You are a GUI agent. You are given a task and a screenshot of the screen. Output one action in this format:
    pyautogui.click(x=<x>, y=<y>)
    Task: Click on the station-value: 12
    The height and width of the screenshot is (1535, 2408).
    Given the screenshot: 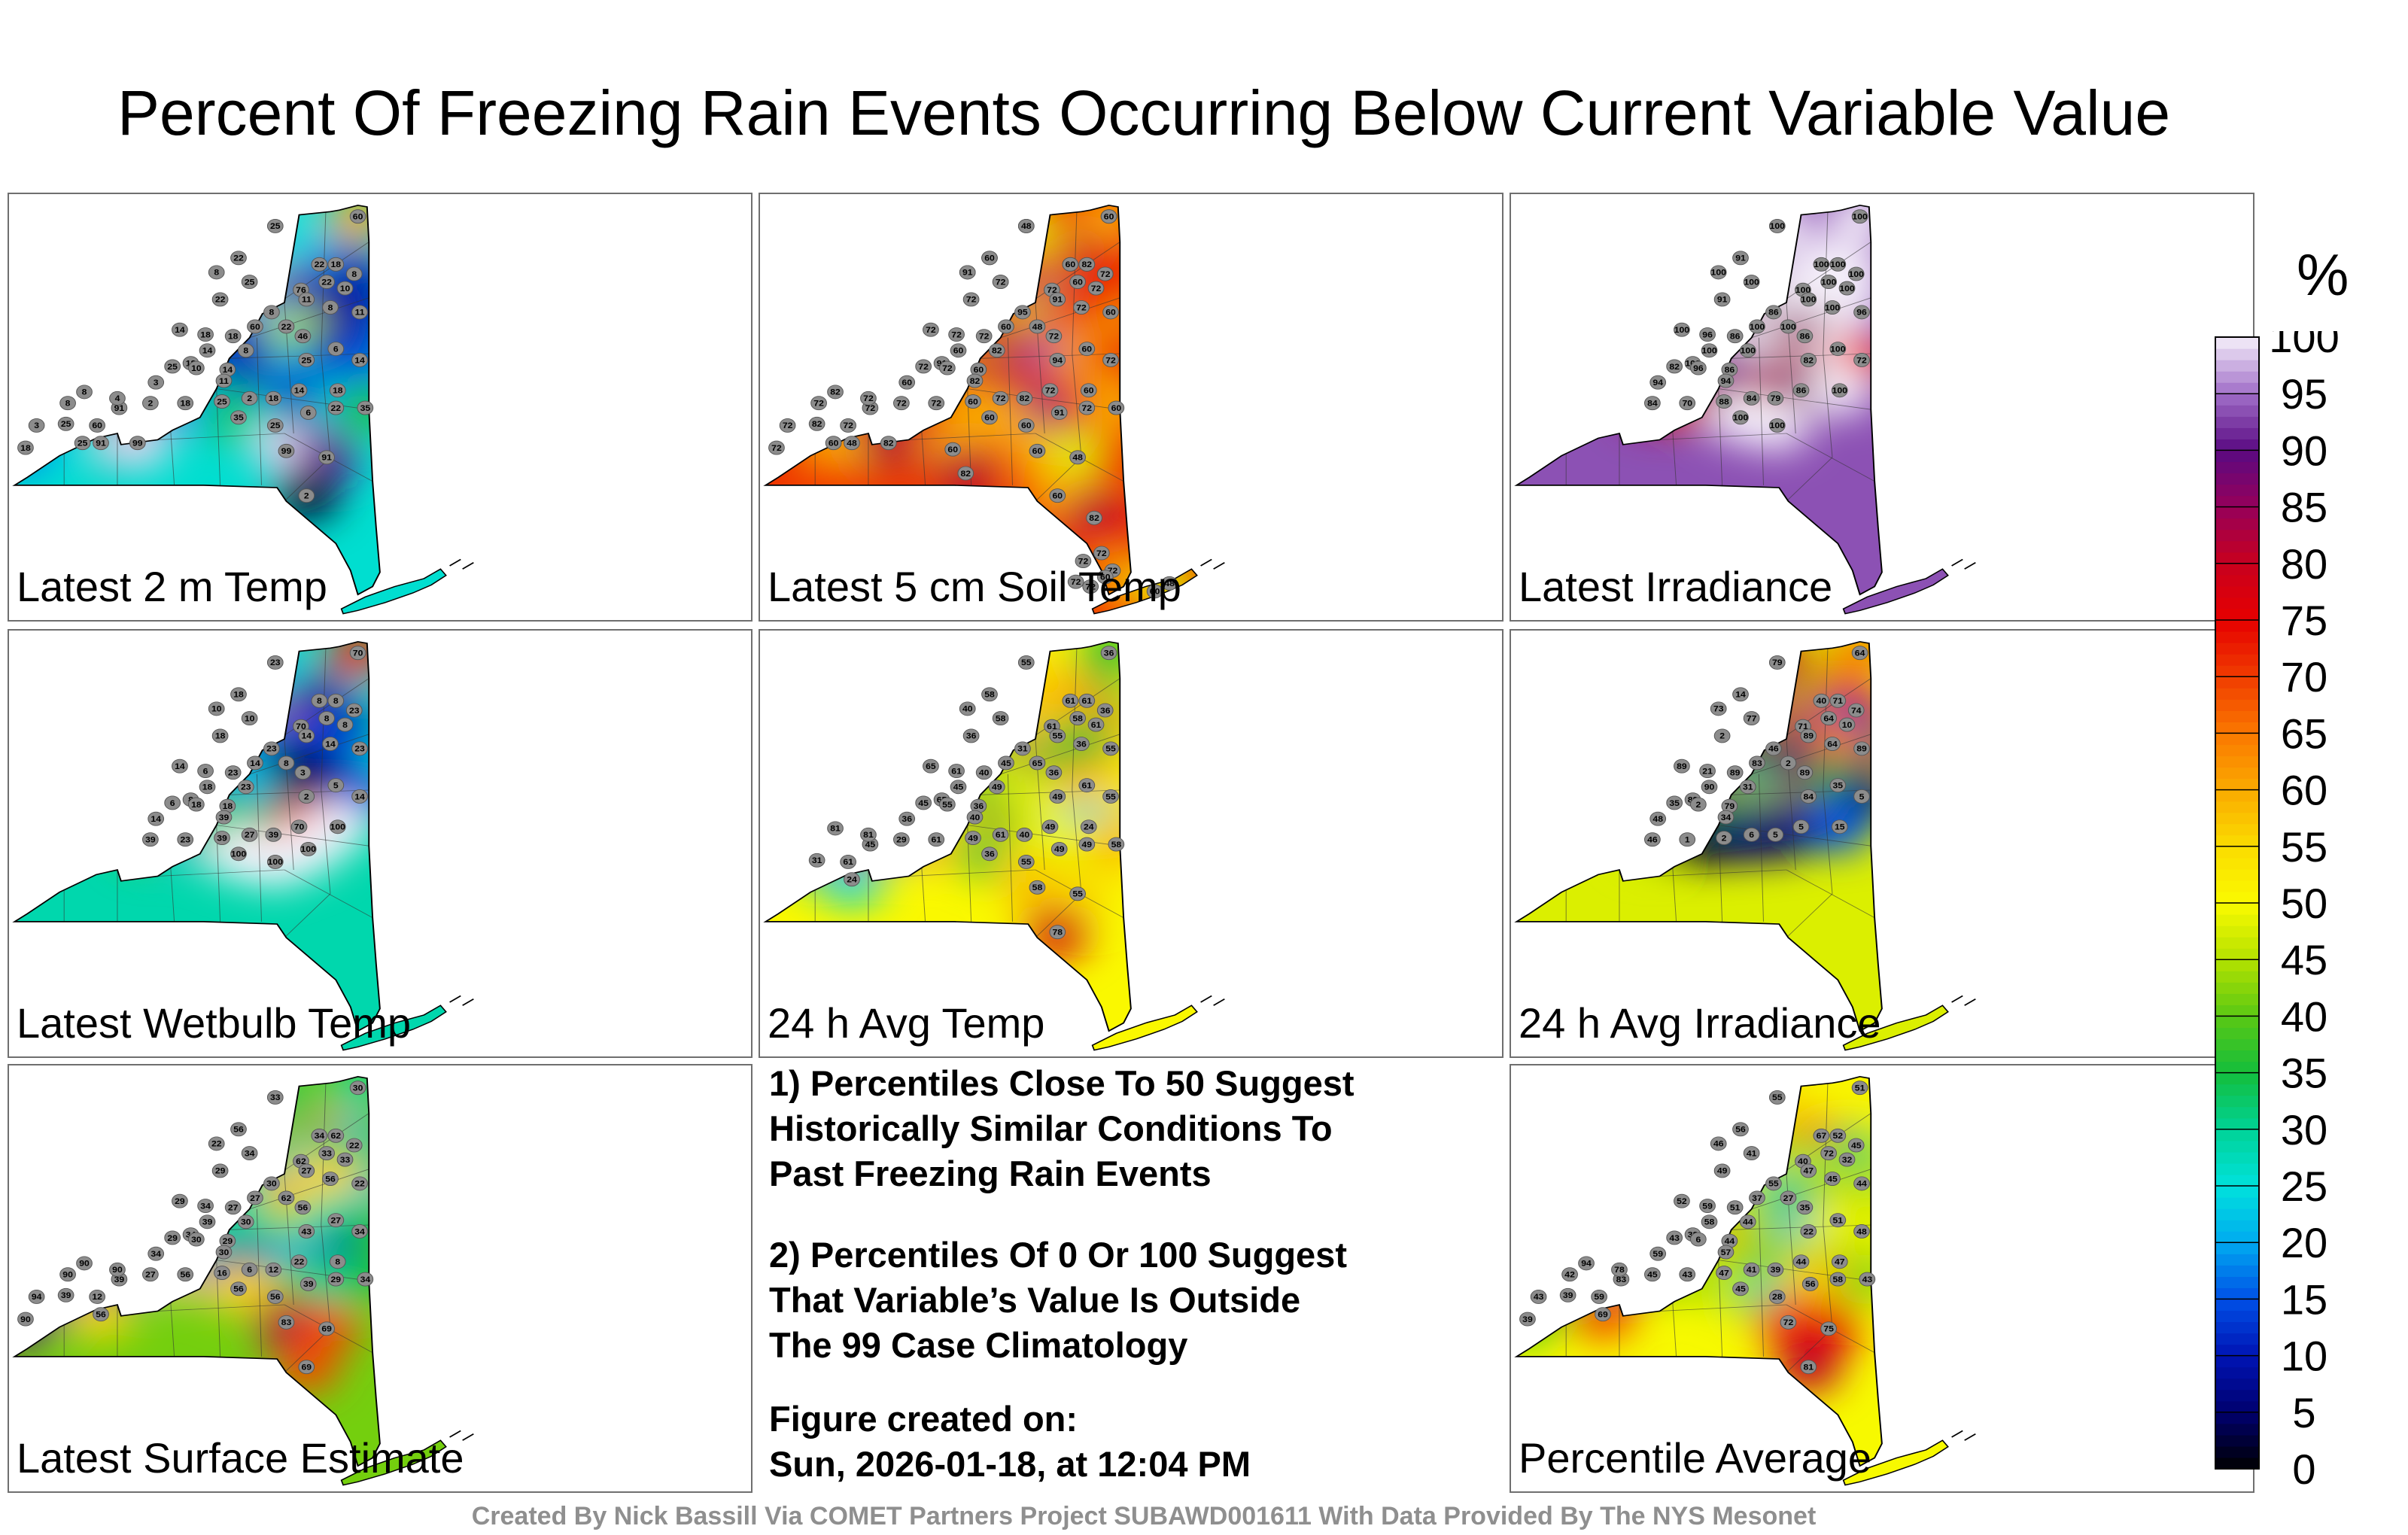 What is the action you would take?
    pyautogui.click(x=274, y=1270)
    